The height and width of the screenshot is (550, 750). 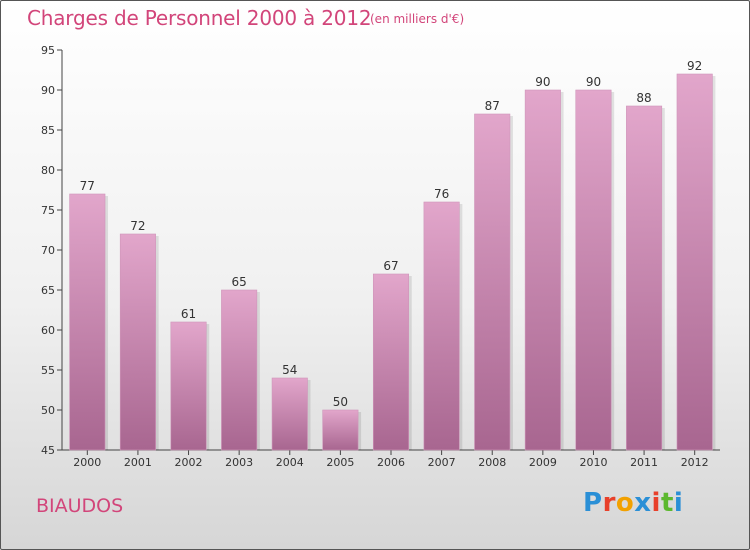 I want to click on y-tick-label: 75, so click(x=48, y=210).